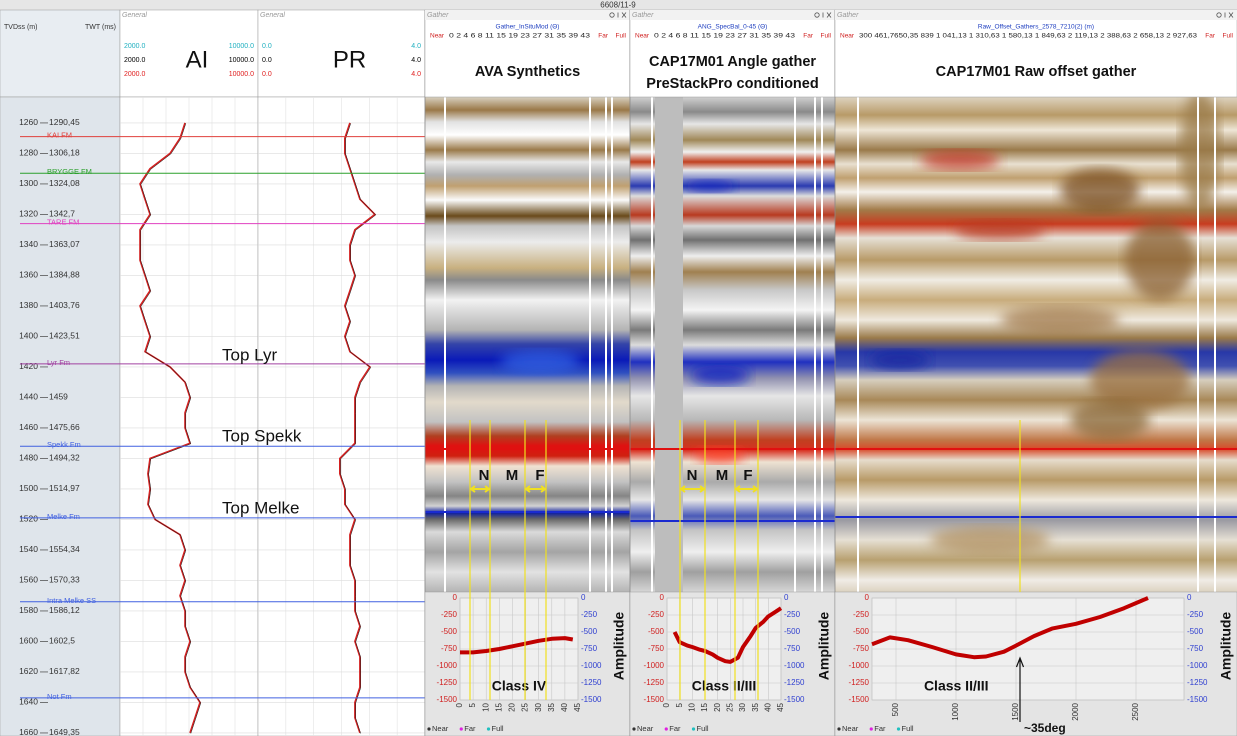  What do you see at coordinates (618, 5) in the screenshot?
I see `well-title: 6608/11-9` at bounding box center [618, 5].